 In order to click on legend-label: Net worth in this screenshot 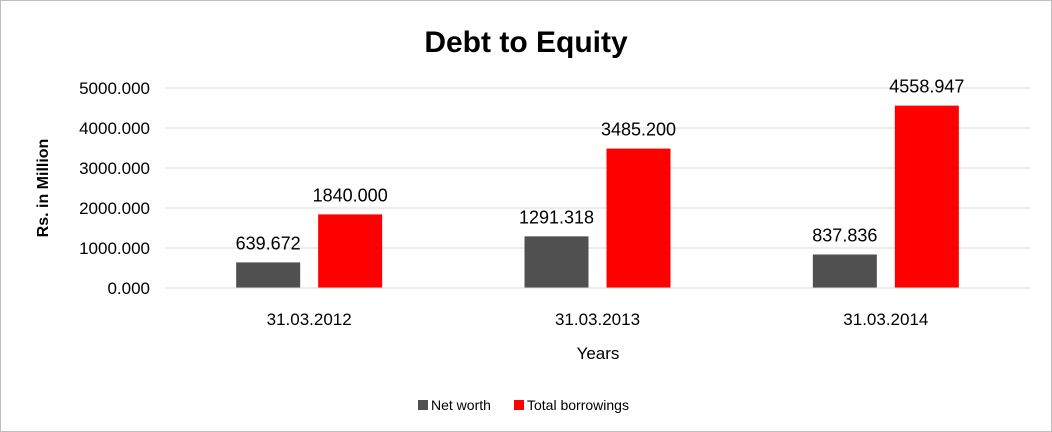, I will do `click(461, 405)`.